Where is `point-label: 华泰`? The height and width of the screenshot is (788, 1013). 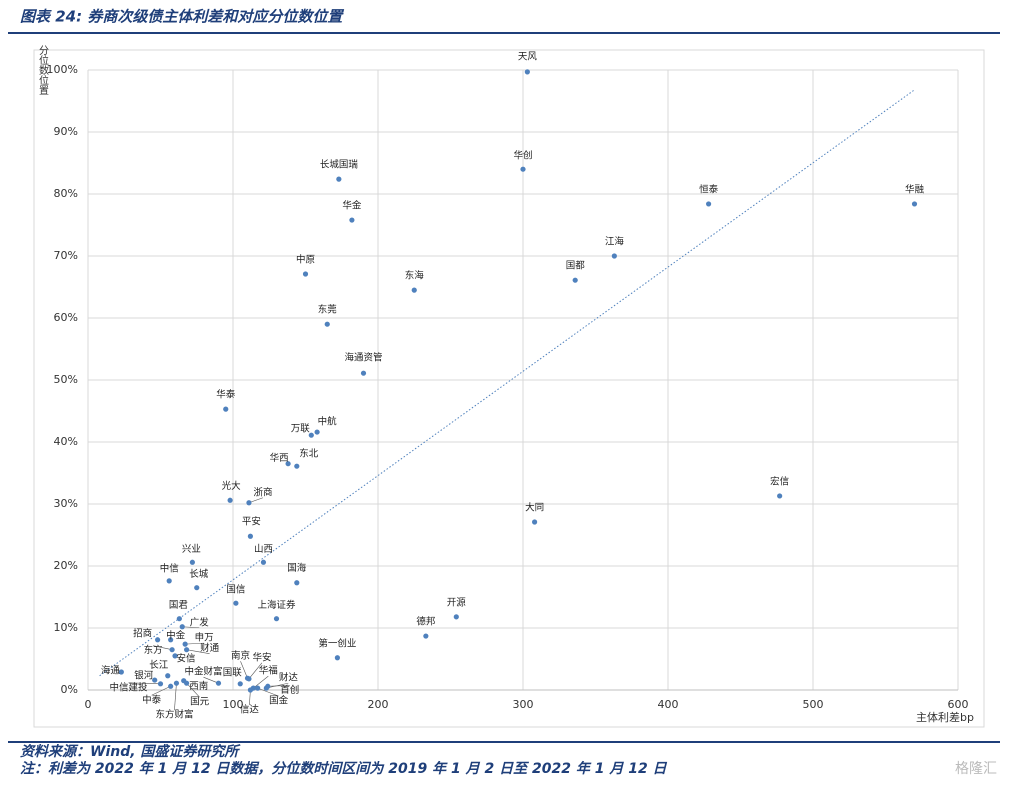 point-label: 华泰 is located at coordinates (226, 395).